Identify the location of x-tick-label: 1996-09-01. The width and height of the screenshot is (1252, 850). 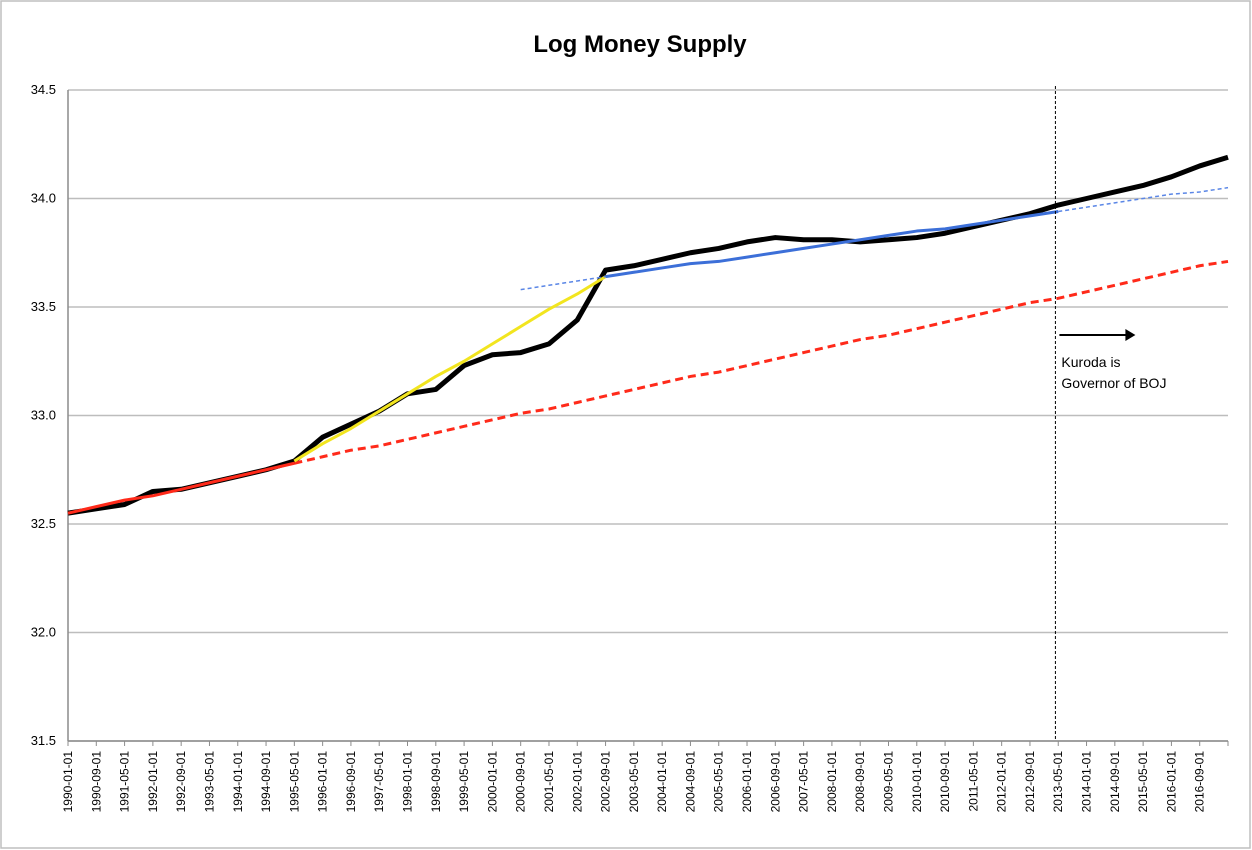
(351, 782).